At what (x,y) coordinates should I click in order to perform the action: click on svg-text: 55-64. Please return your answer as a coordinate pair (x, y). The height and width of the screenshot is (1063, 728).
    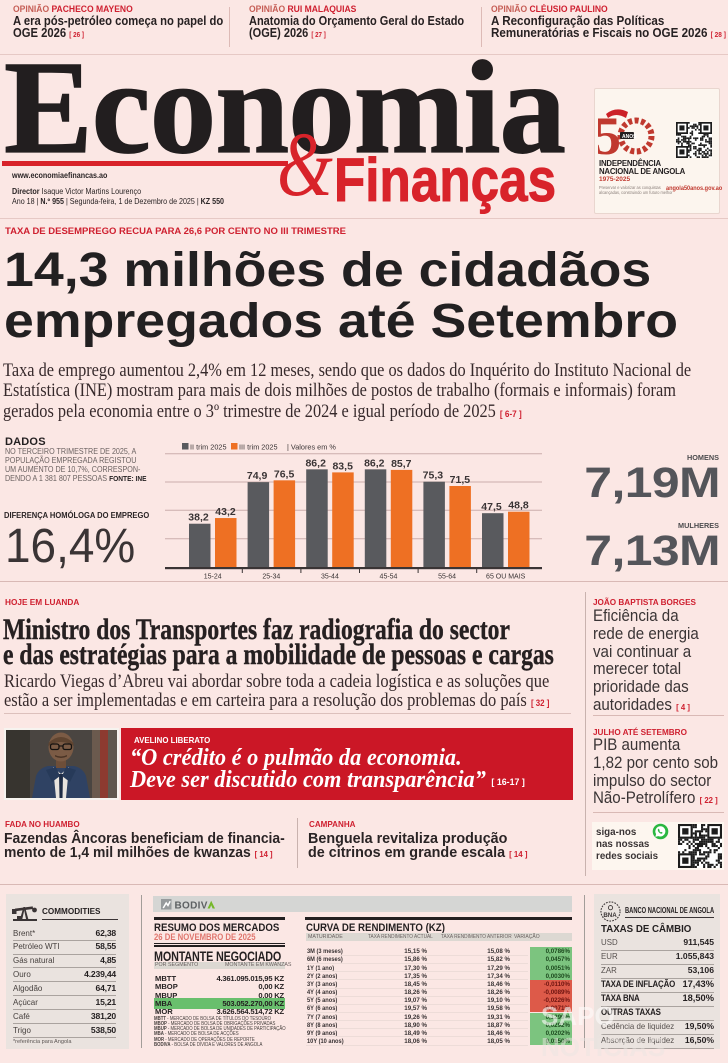
    Looking at the image, I should click on (447, 577).